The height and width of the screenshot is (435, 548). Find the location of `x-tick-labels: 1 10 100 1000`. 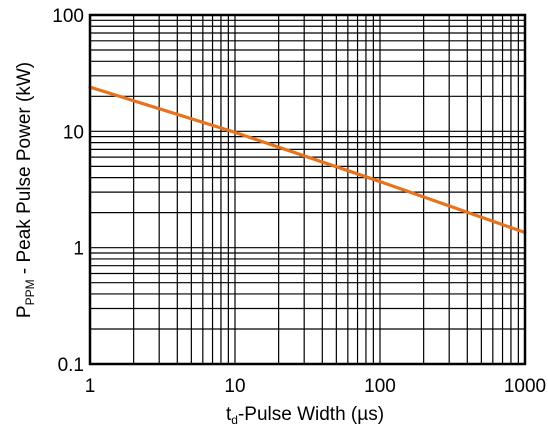

x-tick-labels: 1 10 100 1000 is located at coordinates (315, 386).